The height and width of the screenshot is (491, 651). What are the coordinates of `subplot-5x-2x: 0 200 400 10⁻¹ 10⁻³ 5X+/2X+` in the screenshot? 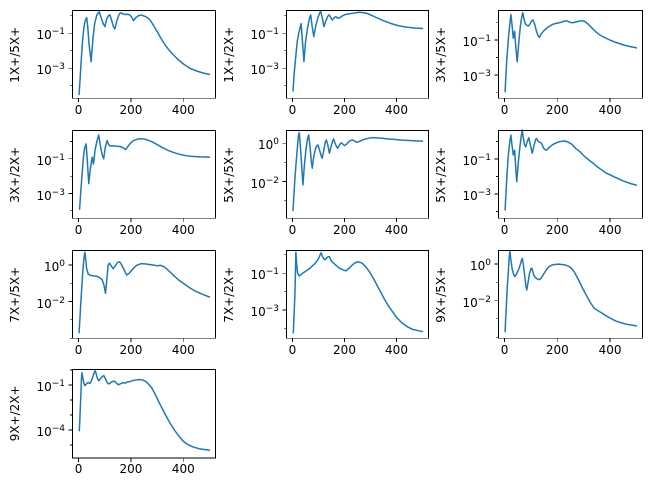 It's located at (538, 182).